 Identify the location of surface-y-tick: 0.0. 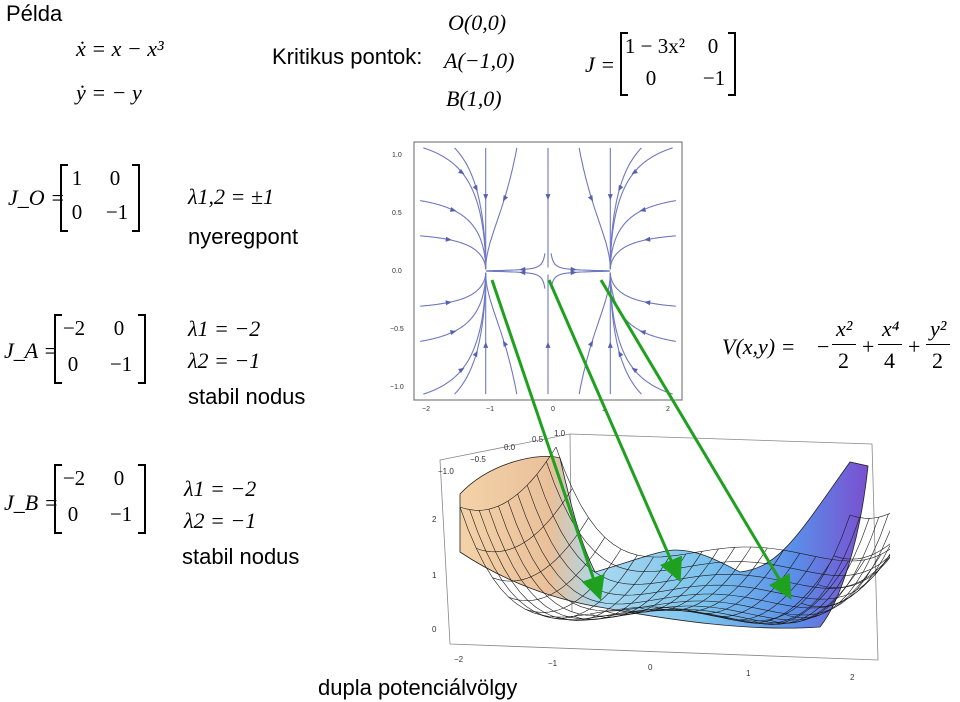
(510, 447).